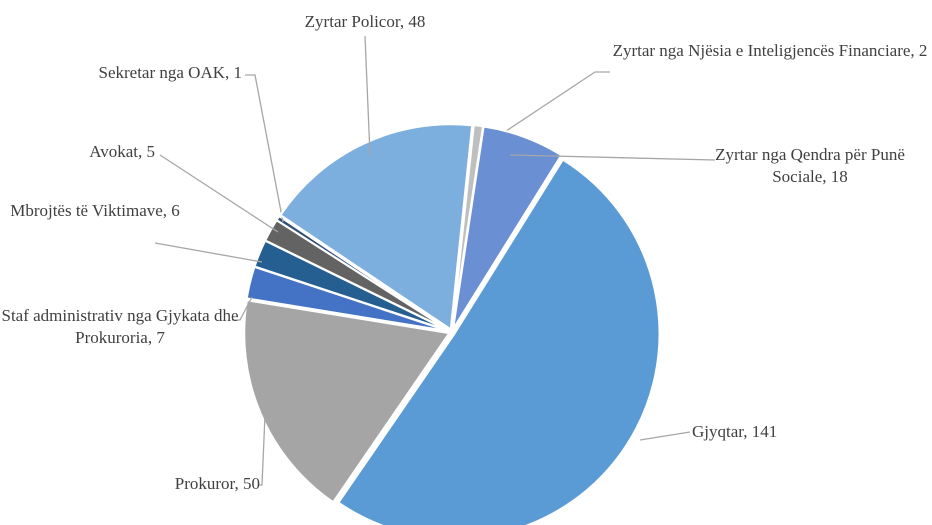 The height and width of the screenshot is (525, 932). Describe the element at coordinates (735, 431) in the screenshot. I see `data-label: Gjyqtar, 141` at that location.